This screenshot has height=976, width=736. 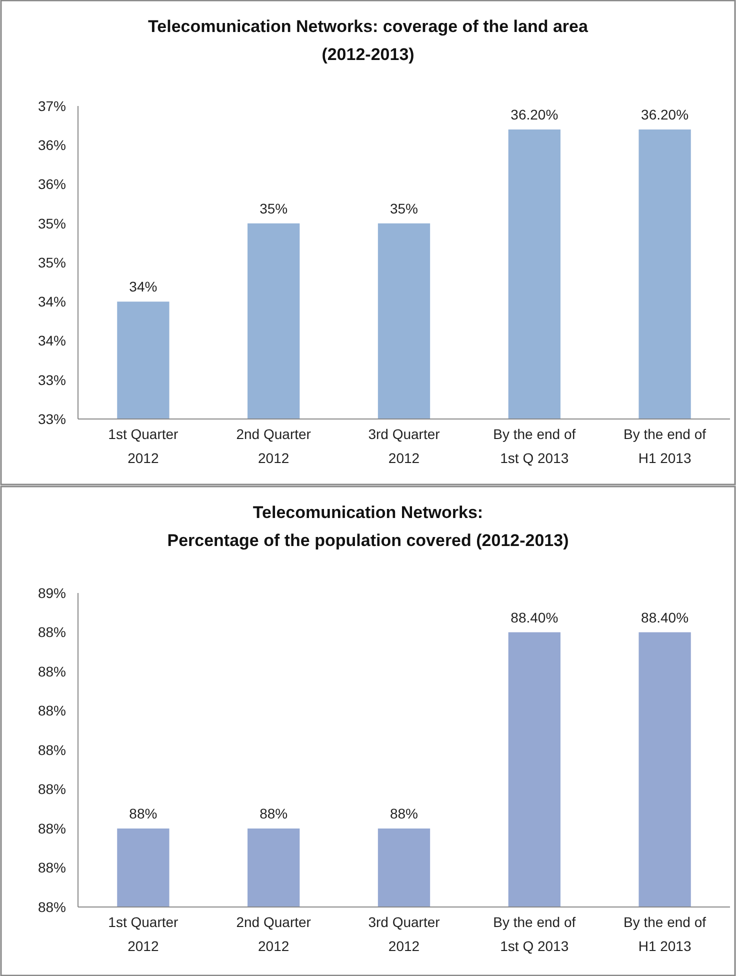 I want to click on chart-title: Telecomunication Networks: Percentage of the population covered (2012-2013), so click(x=368, y=526).